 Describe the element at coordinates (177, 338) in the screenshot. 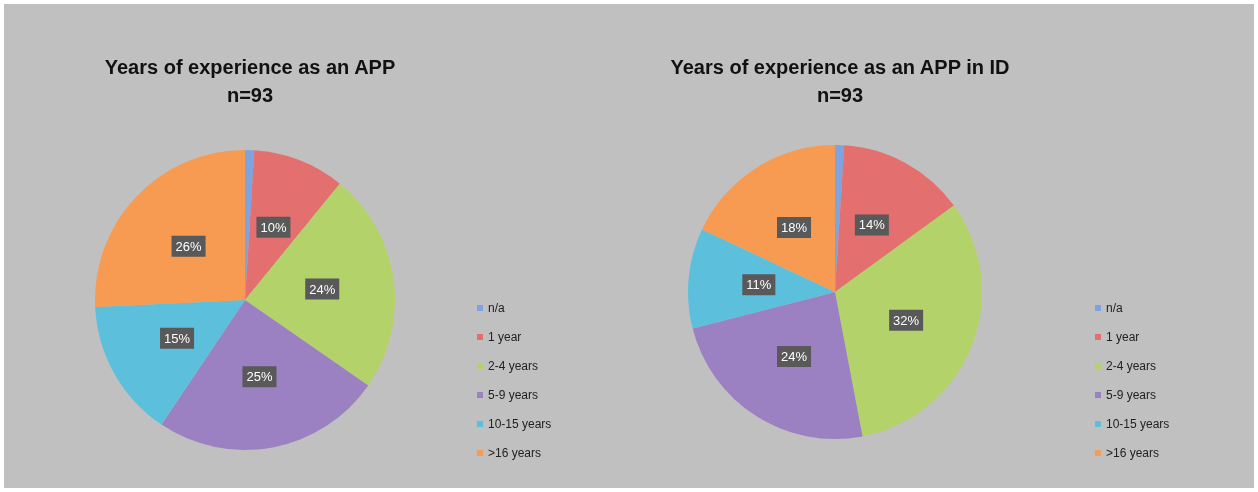

I see `data-label: 15%` at that location.